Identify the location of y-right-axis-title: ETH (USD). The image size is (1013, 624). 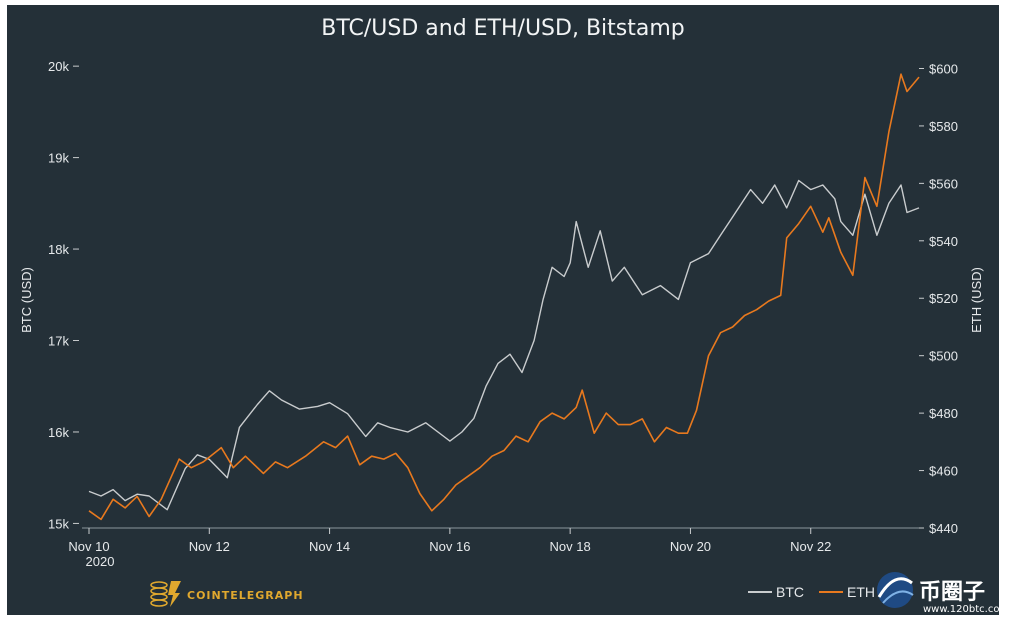
(976, 300).